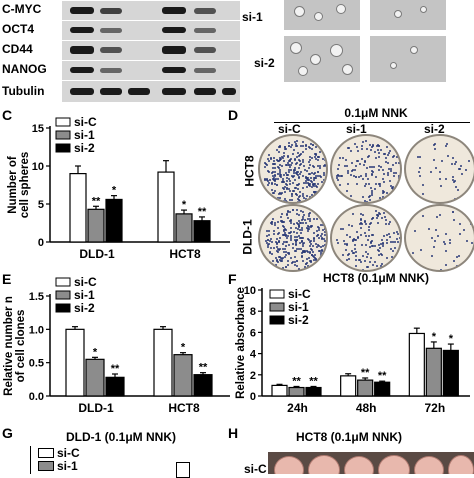  Describe the element at coordinates (394, 464) in the screenshot. I see `tumor-photo` at that location.